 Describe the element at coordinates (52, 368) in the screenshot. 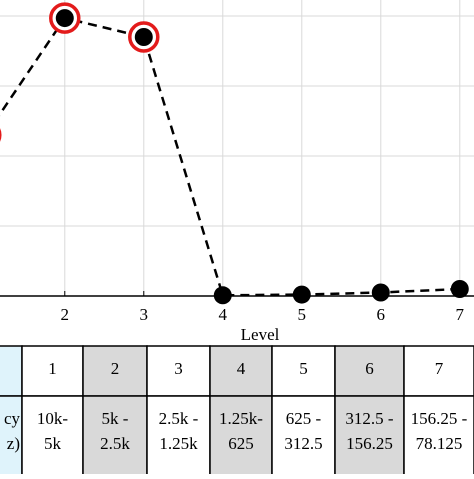

I see `level-number: 1` at that location.